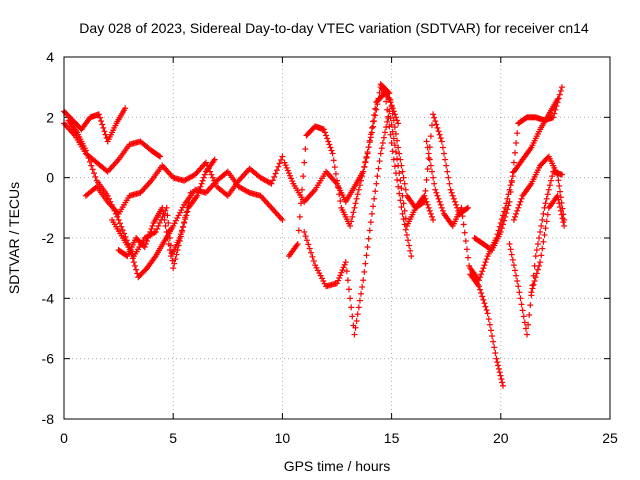 The image size is (640, 480). What do you see at coordinates (48, 238) in the screenshot?
I see `y-tick-label: -2` at bounding box center [48, 238].